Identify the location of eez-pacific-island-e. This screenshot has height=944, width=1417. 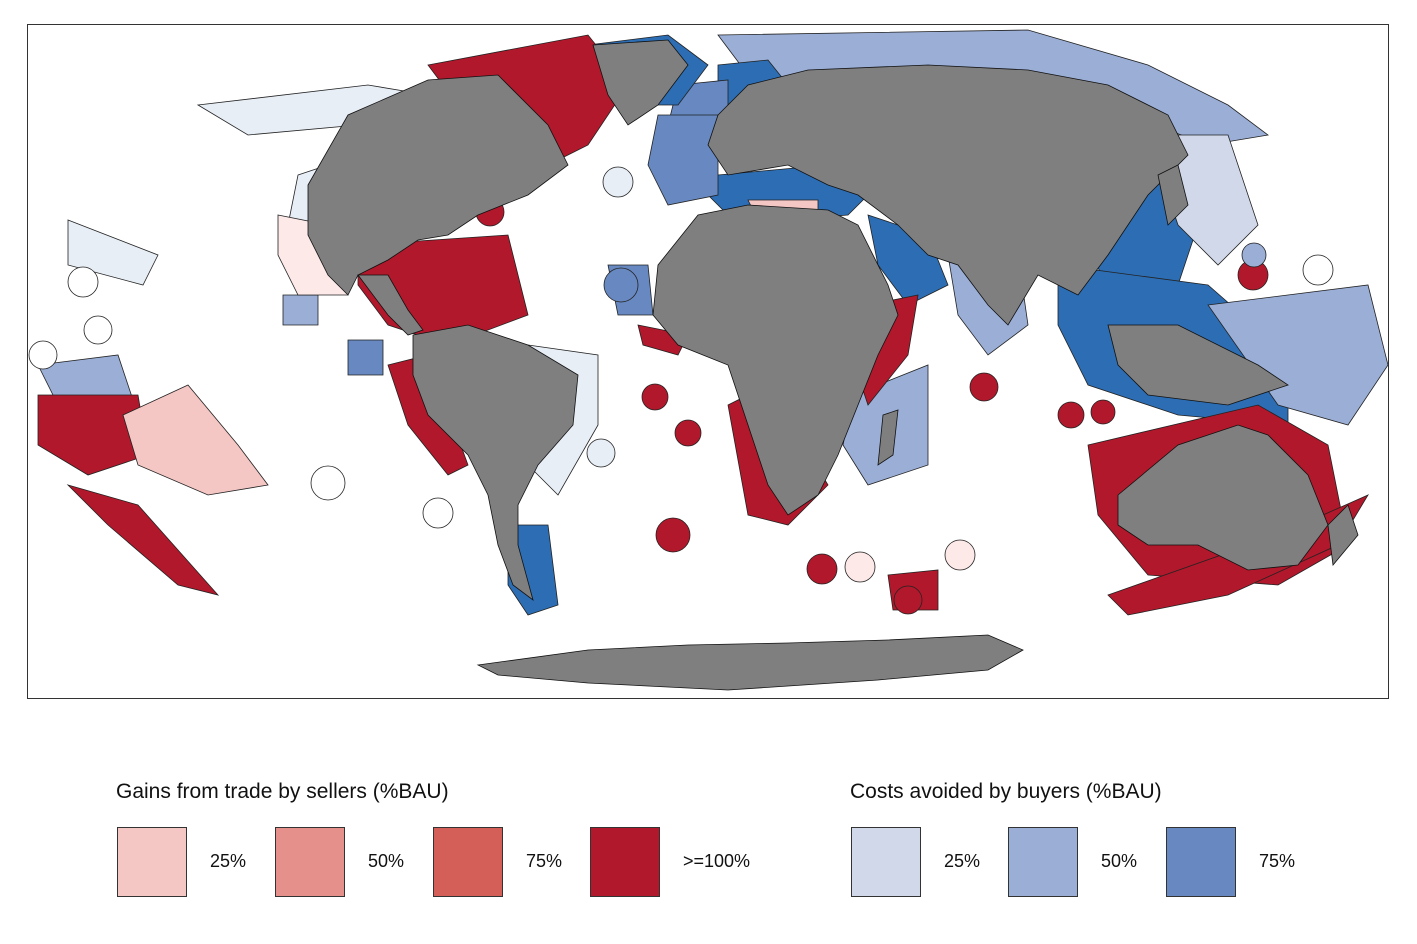
(1318, 270).